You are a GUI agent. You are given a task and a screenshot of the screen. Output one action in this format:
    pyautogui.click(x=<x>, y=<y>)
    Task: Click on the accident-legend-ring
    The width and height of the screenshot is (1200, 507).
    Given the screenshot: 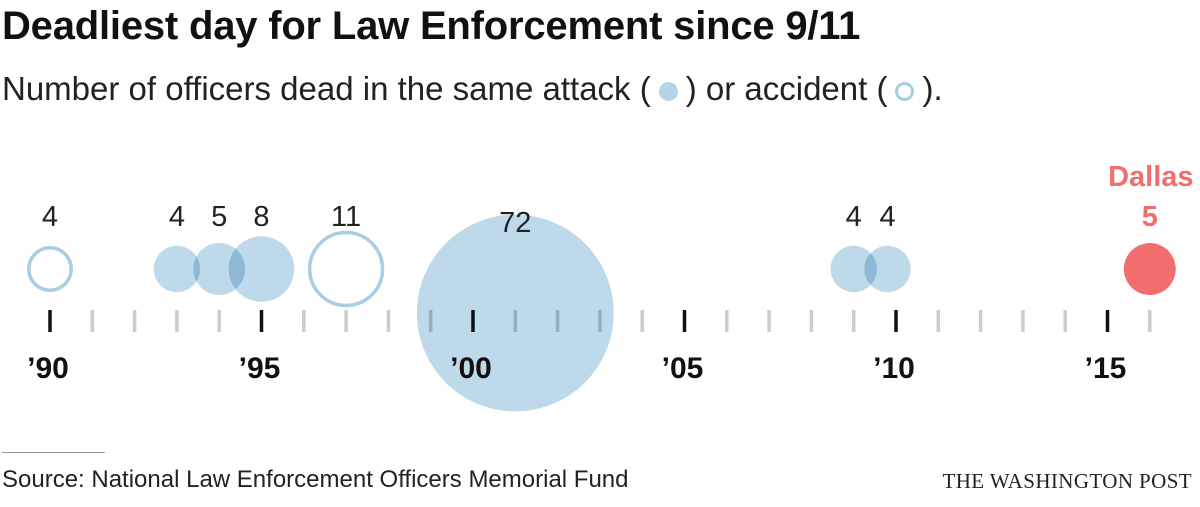 What is the action you would take?
    pyautogui.click(x=905, y=91)
    